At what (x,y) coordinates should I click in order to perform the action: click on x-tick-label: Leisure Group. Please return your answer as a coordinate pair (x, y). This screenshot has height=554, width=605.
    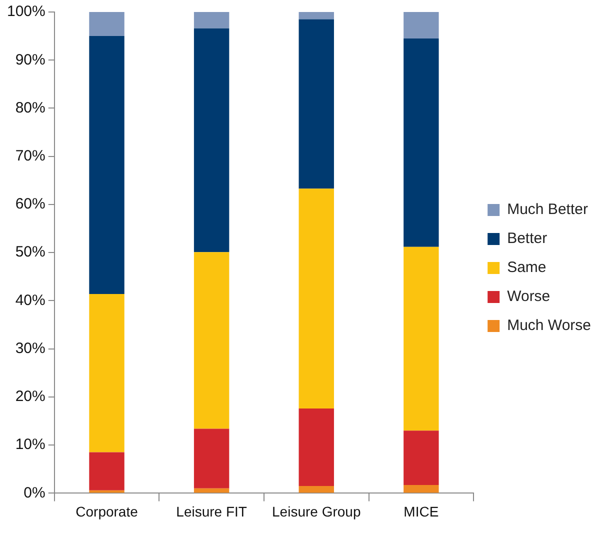
    Looking at the image, I should click on (316, 511).